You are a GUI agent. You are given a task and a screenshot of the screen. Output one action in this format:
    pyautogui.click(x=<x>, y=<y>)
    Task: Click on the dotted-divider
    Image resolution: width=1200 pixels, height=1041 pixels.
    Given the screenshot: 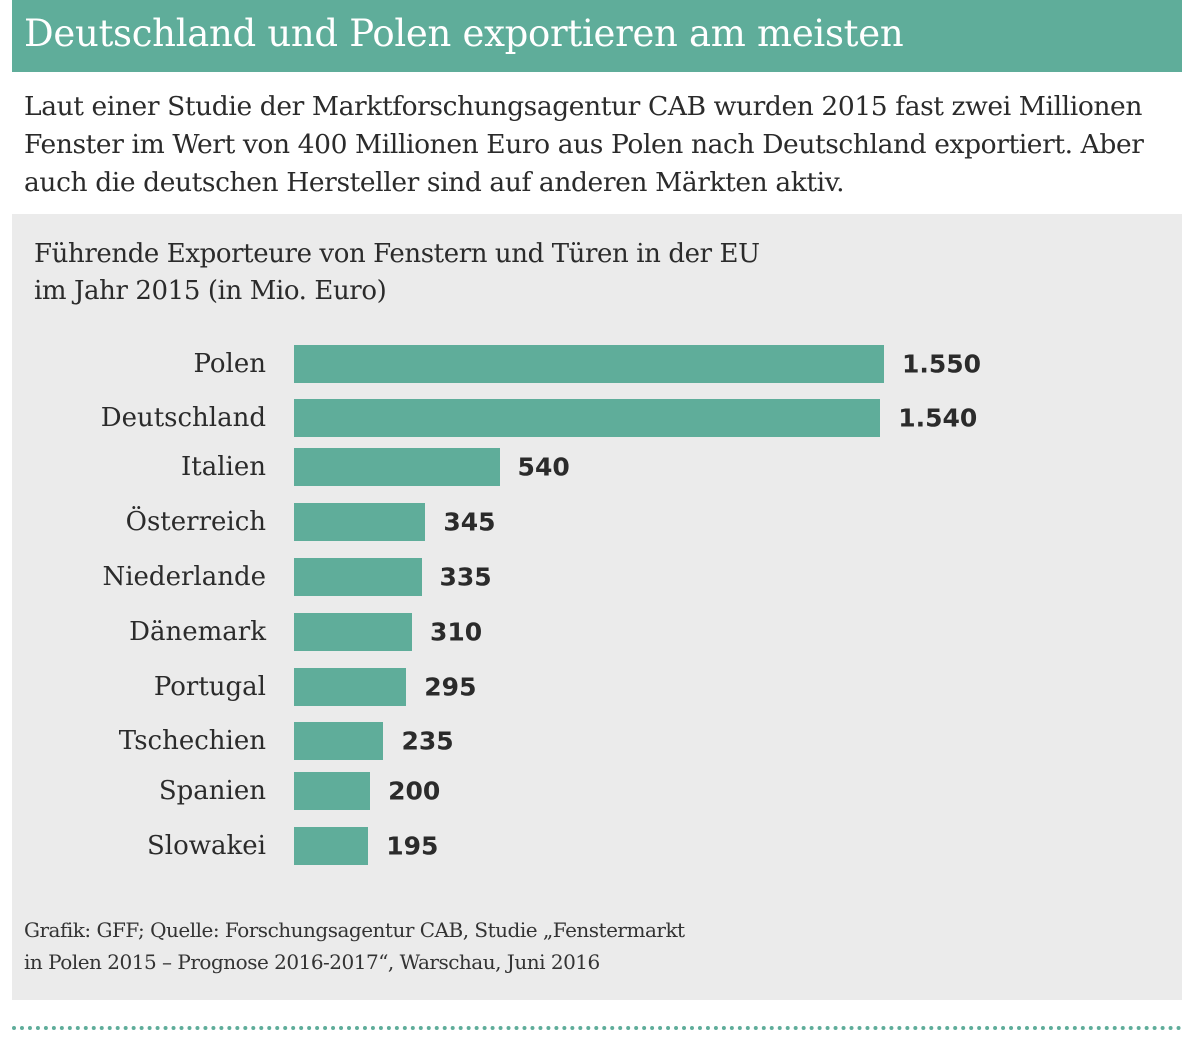 What is the action you would take?
    pyautogui.click(x=597, y=1028)
    